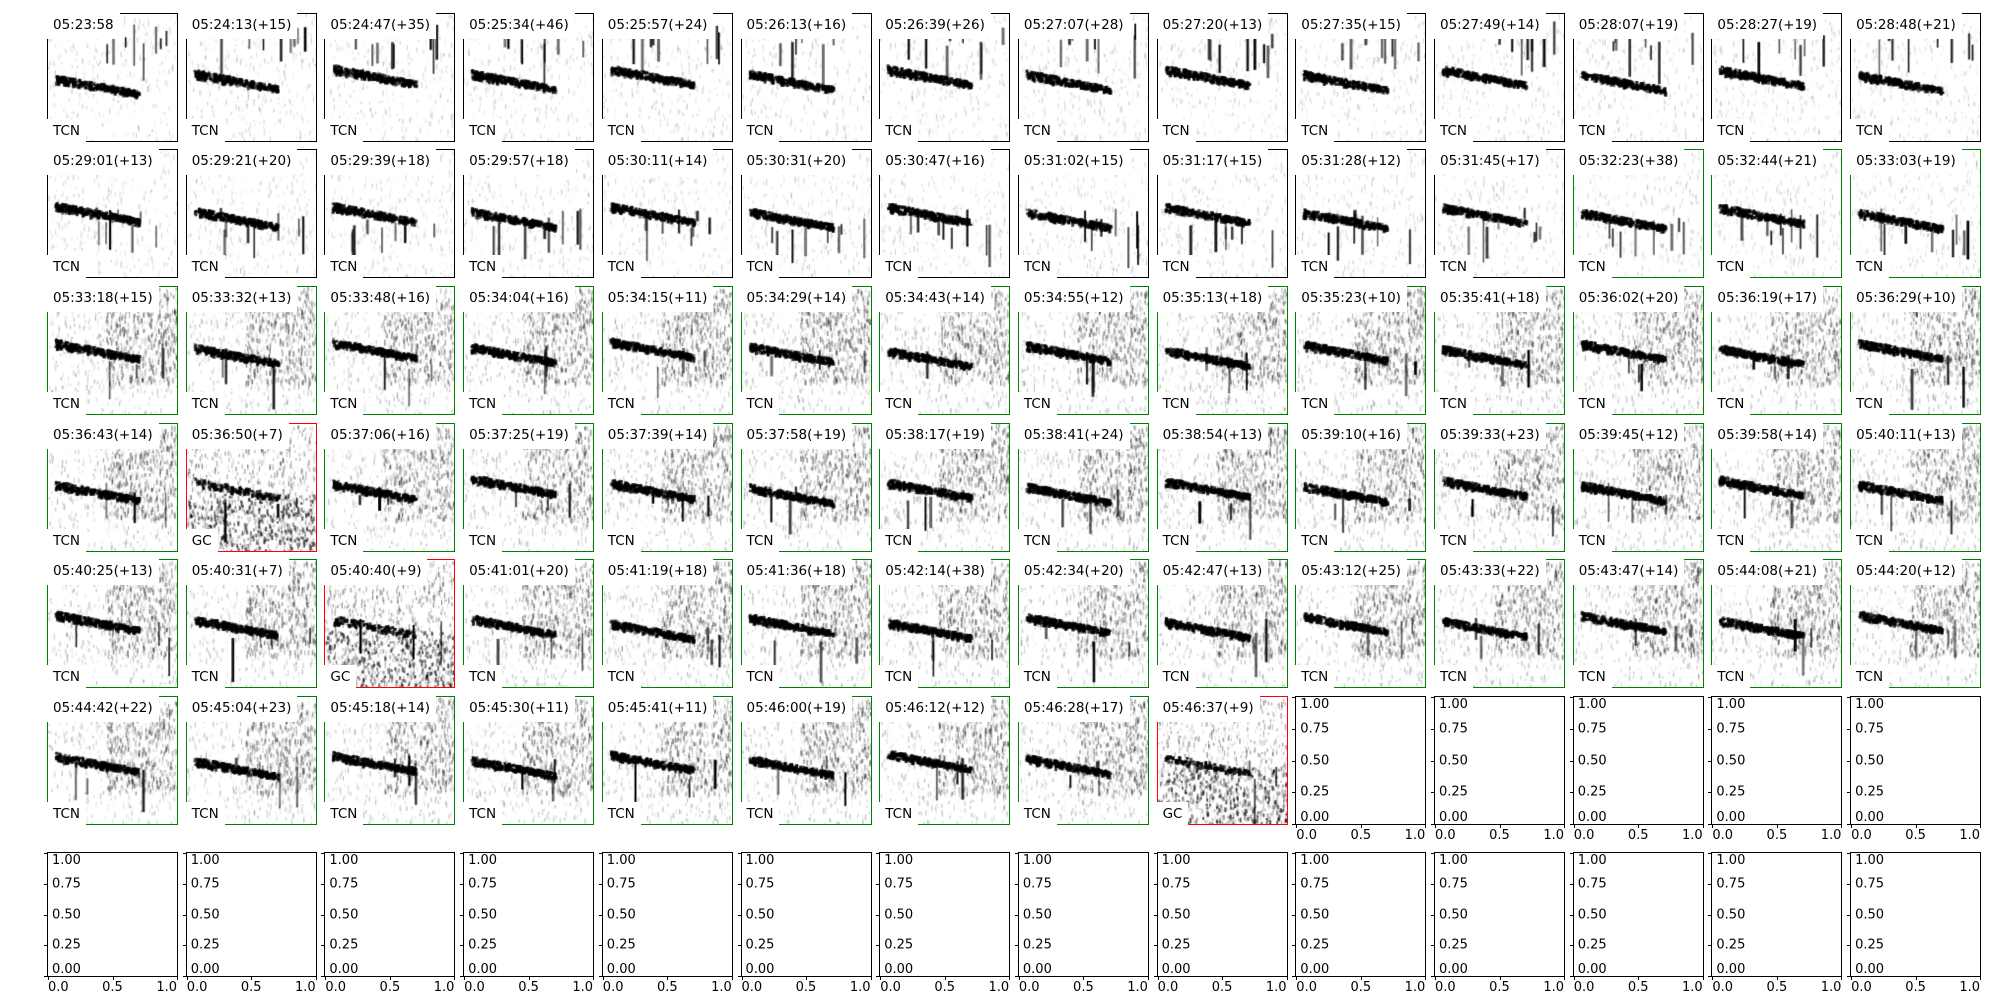  What do you see at coordinates (390, 624) in the screenshot?
I see `spectrogram-panel: 05:40:40(+9) GC` at bounding box center [390, 624].